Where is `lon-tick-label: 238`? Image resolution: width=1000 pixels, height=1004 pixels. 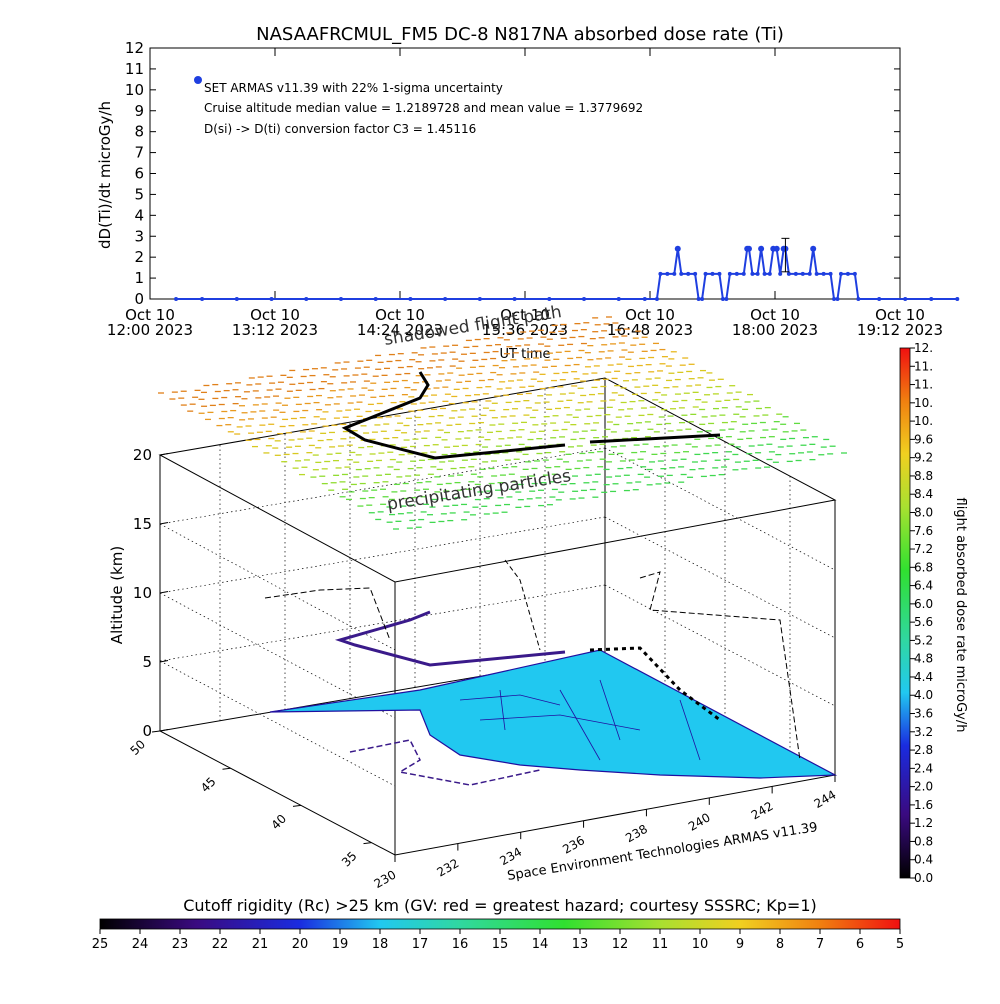
lon-tick-label: 238 is located at coordinates (636, 834).